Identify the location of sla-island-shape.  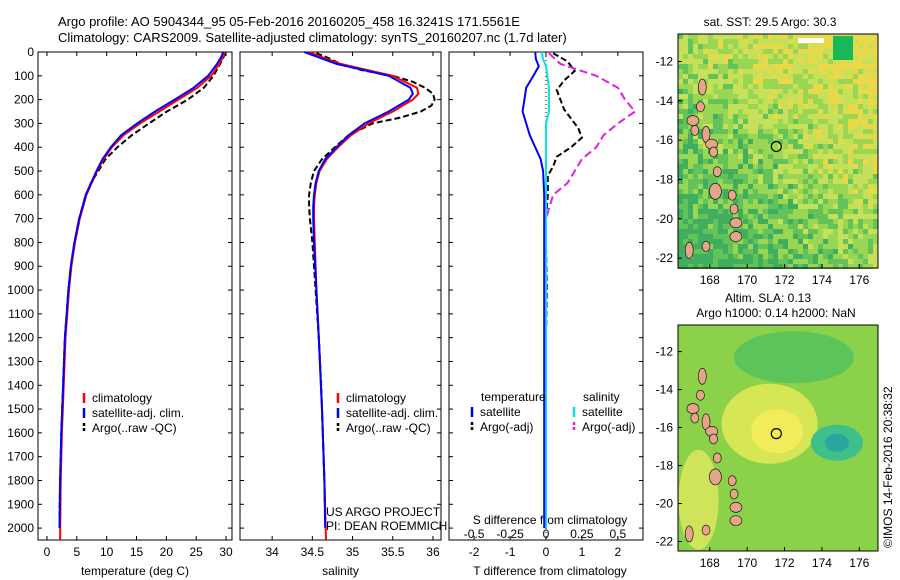
(702, 376).